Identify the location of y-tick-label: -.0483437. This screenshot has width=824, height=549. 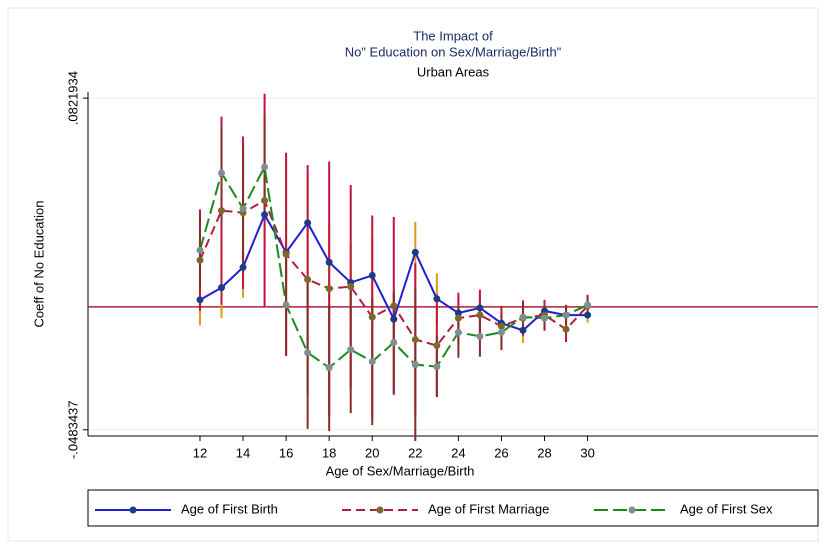
(72, 429).